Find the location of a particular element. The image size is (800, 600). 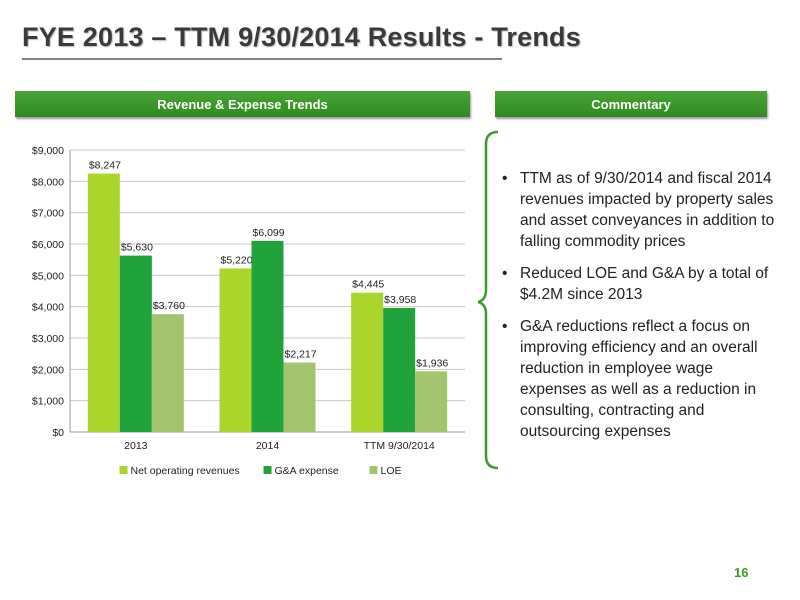

commentary-banner: Commentary is located at coordinates (631, 104).